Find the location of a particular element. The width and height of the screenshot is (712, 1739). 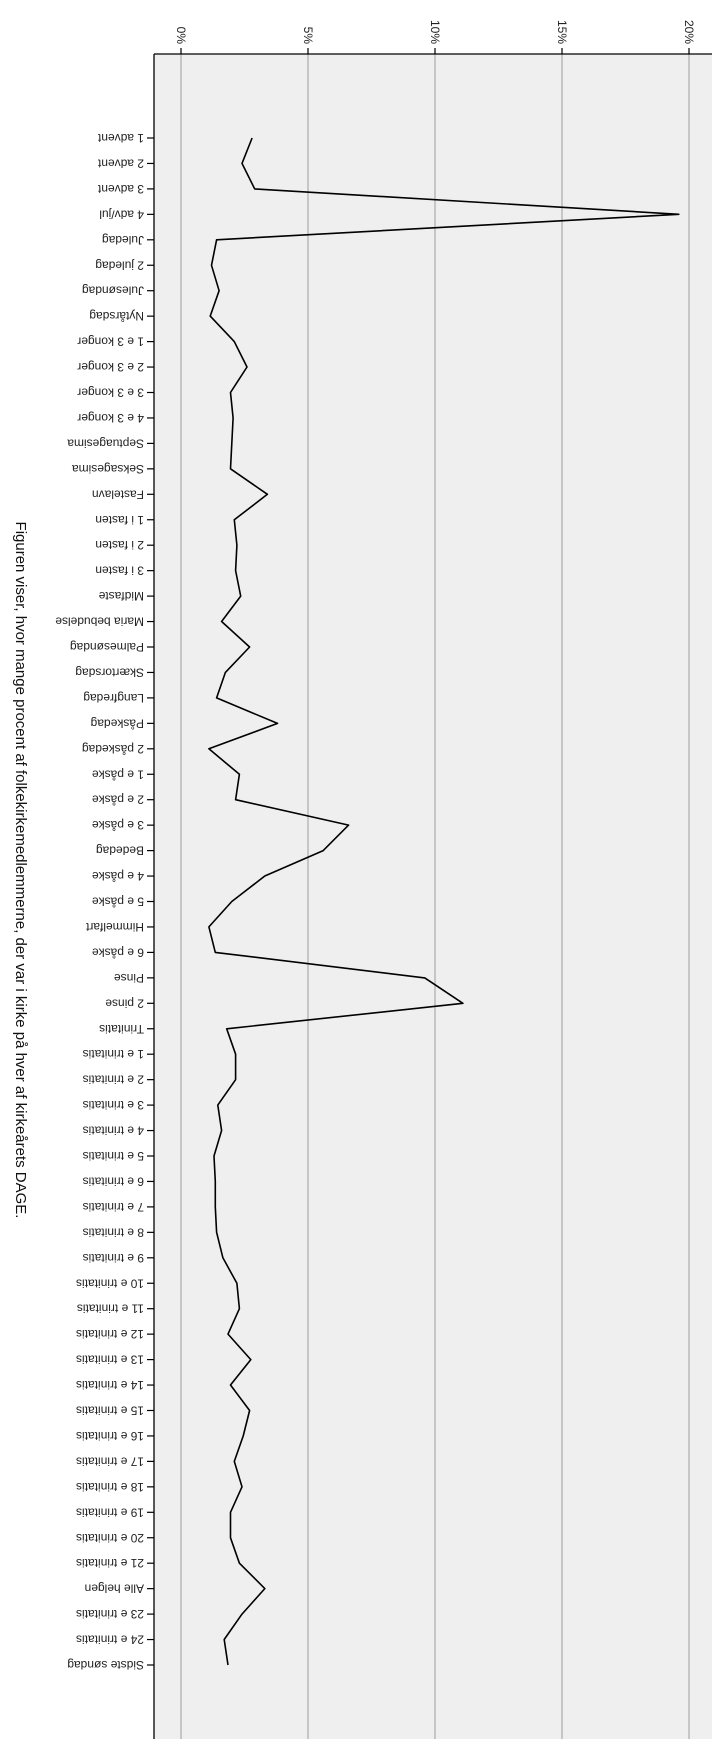

category-tick-label: 2 e påske is located at coordinates (118, 800).